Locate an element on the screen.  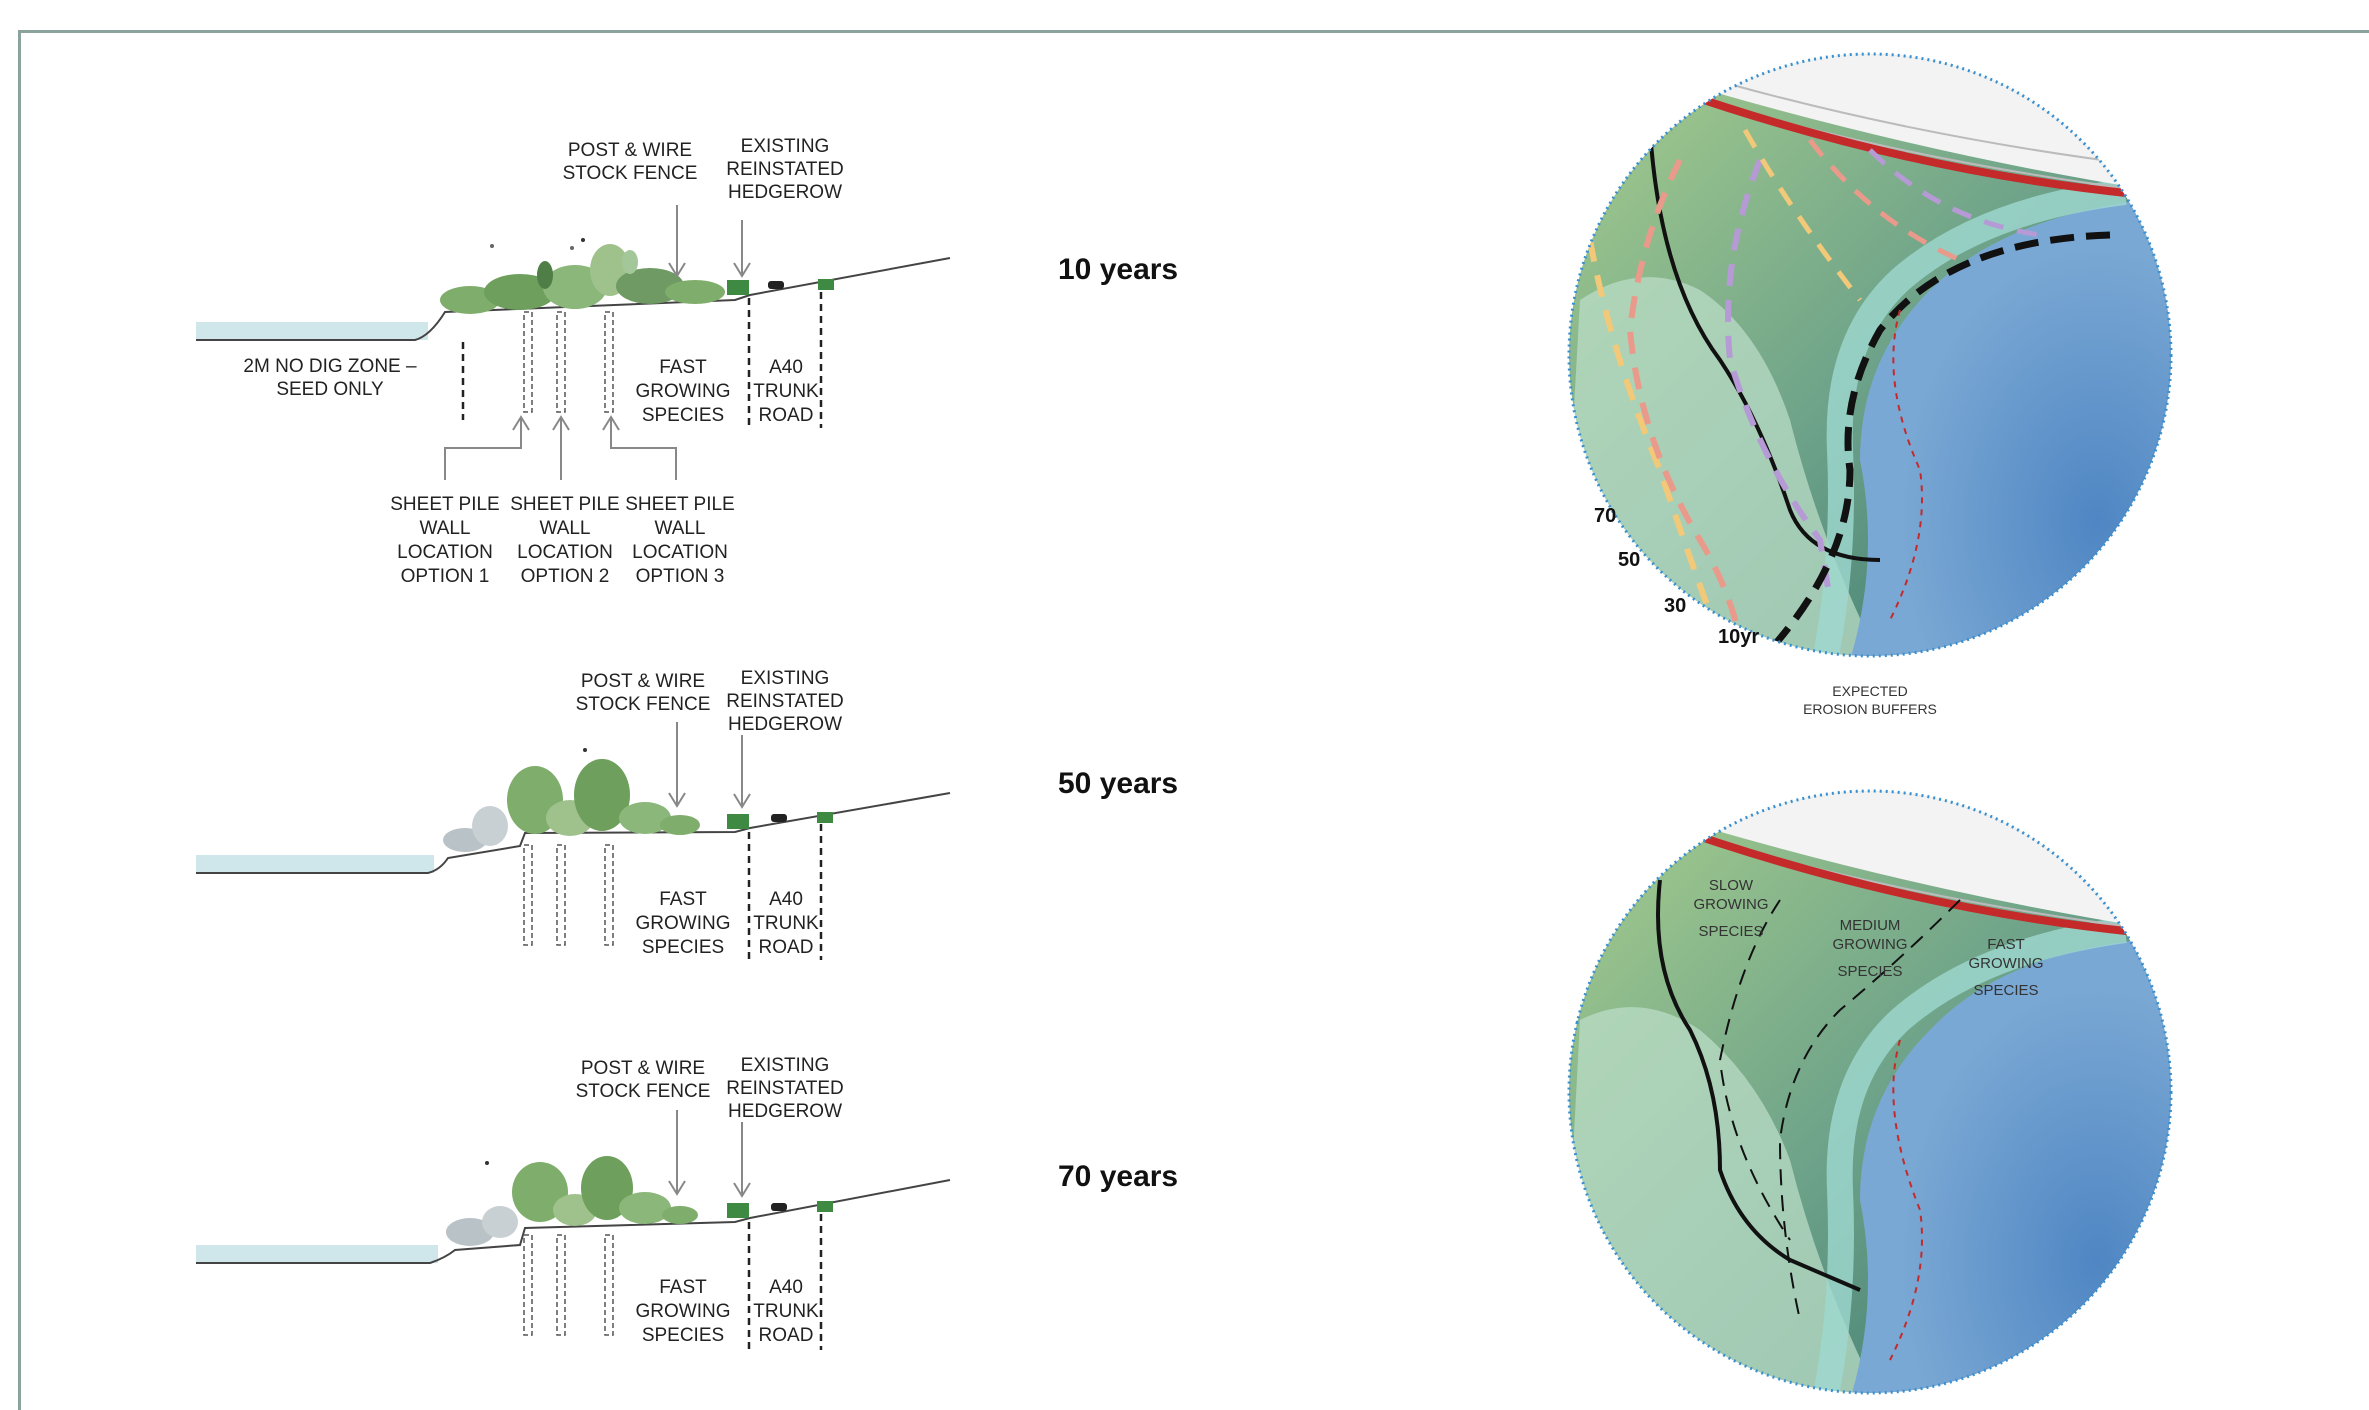
no-dig-label-line1: 2M NO DIG ZONE – is located at coordinates (330, 366).